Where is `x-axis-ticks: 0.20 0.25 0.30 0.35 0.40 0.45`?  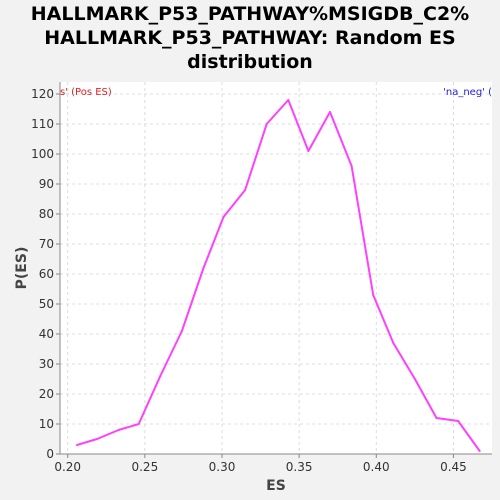 x-axis-ticks: 0.20 0.25 0.30 0.35 0.40 0.45 is located at coordinates (260, 464).